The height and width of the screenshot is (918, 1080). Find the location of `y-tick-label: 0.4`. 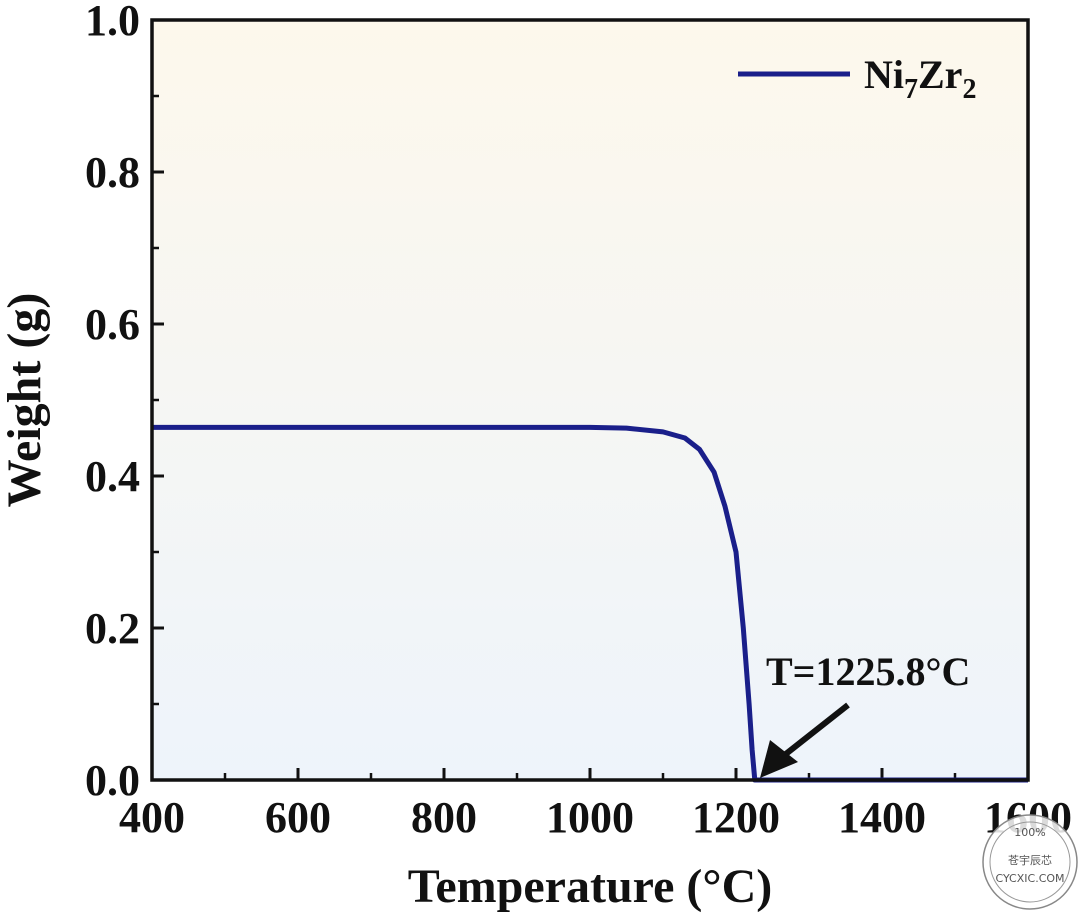

y-tick-label: 0.4 is located at coordinates (112, 476).